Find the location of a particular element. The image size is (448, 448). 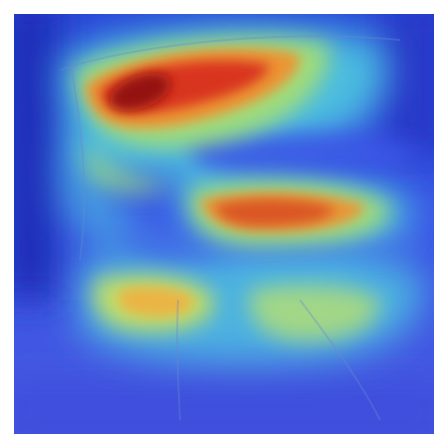

heatmap-dark-red-core is located at coordinates (140, 92).